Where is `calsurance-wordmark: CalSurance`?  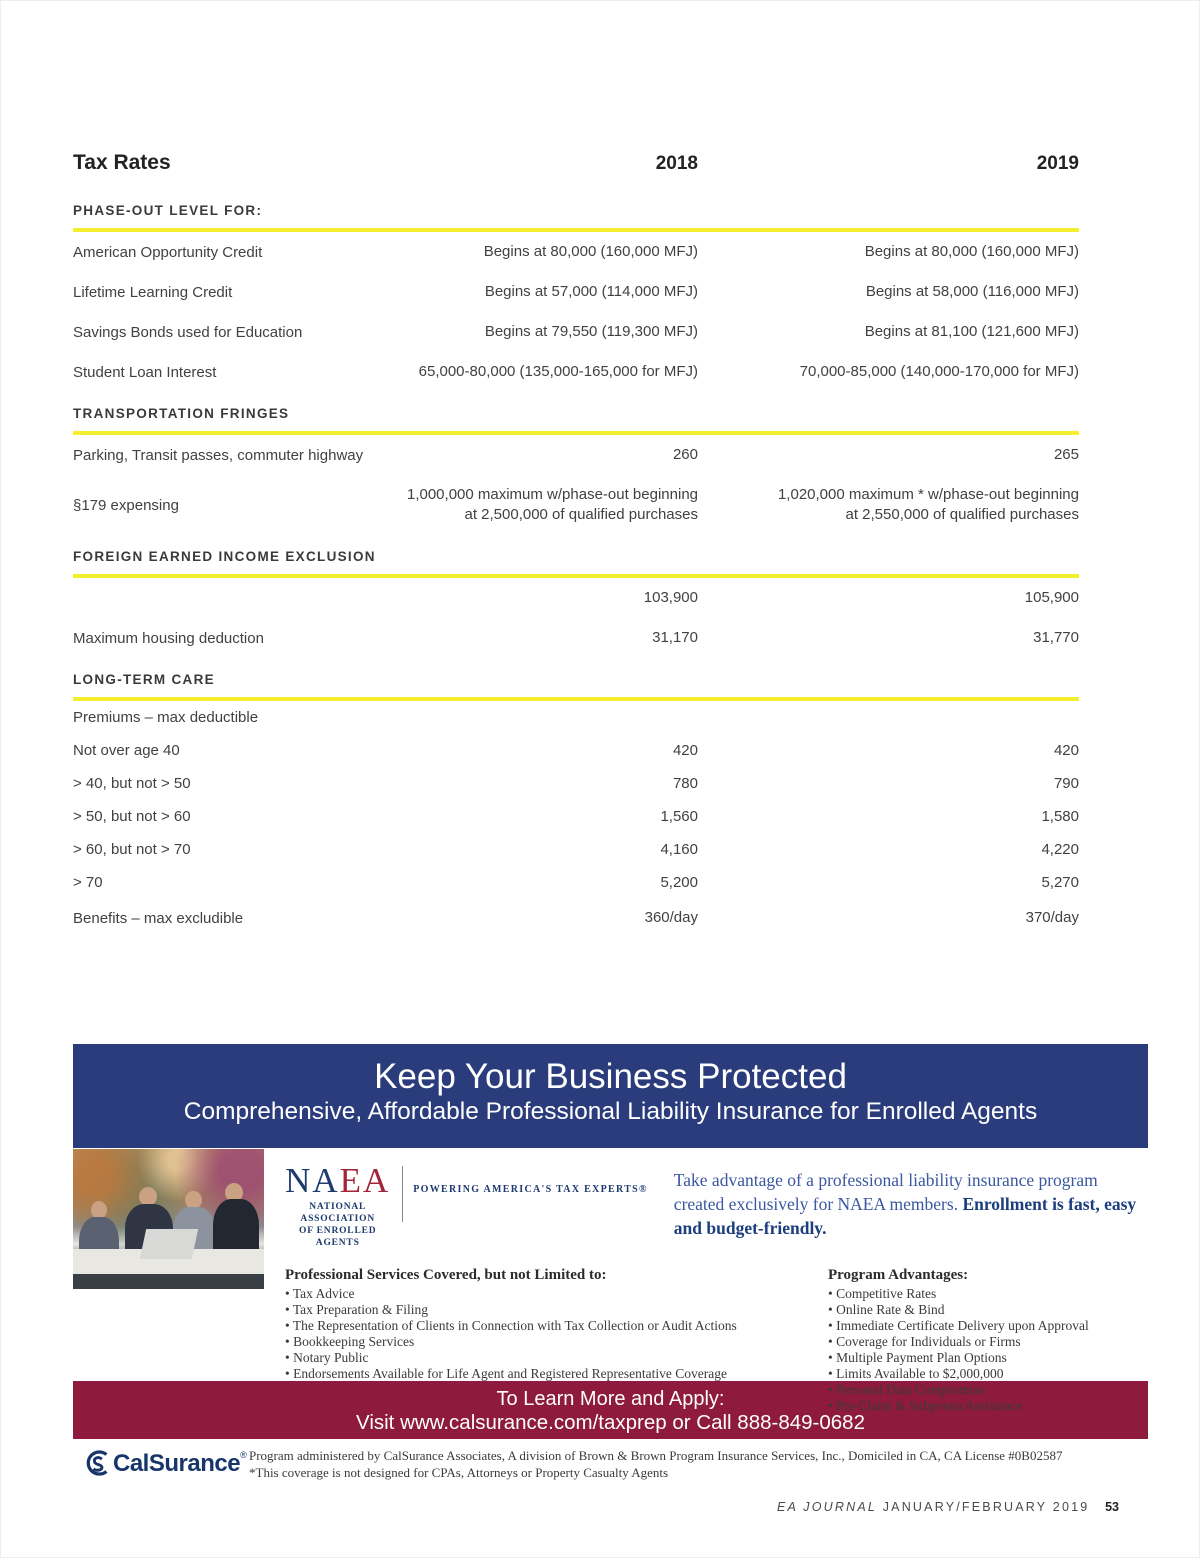 calsurance-wordmark: CalSurance is located at coordinates (177, 1463).